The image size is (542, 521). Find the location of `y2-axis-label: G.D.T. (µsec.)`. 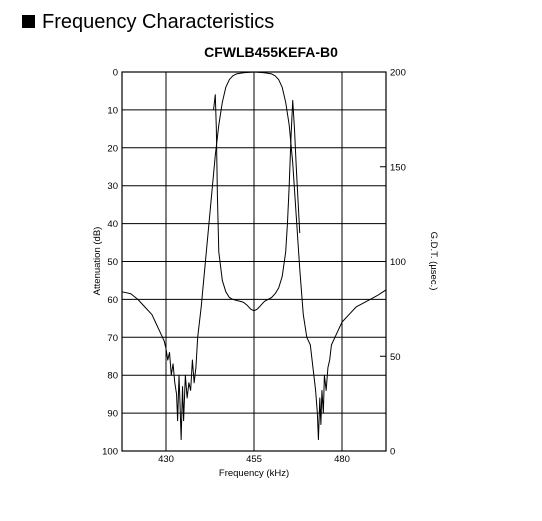

y2-axis-label: G.D.T. (µsec.) is located at coordinates (433, 261).